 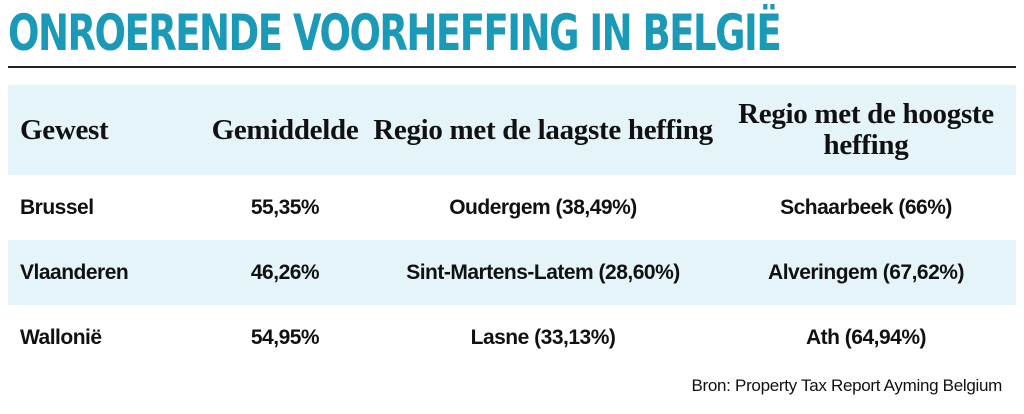 I want to click on cell-hoogste: Alveringem (67,62%), so click(x=866, y=272).